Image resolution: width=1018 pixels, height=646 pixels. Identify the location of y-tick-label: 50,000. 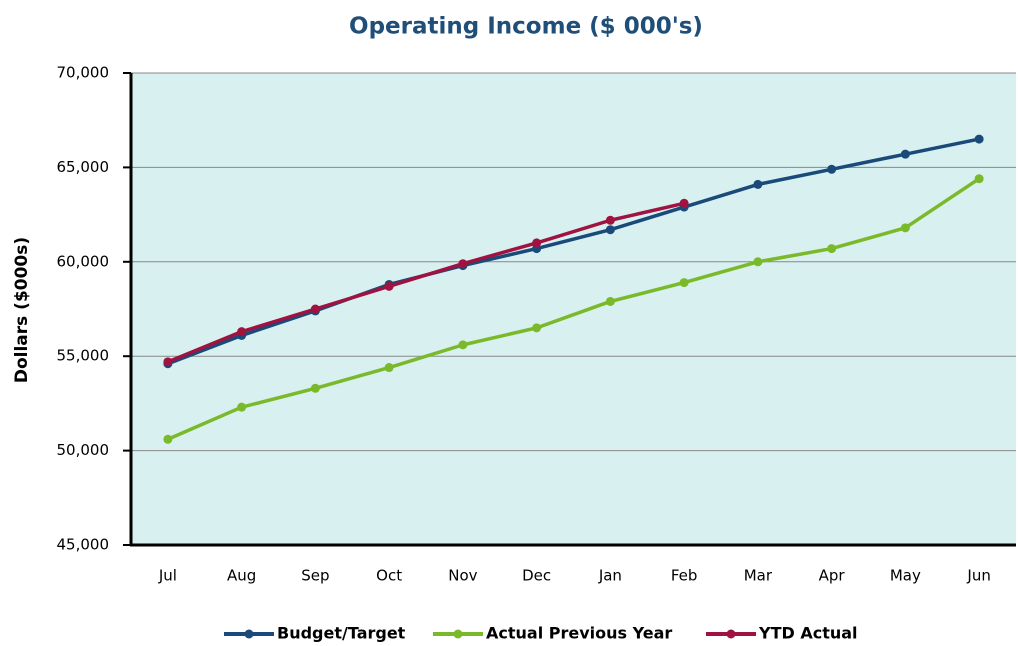
(83, 450).